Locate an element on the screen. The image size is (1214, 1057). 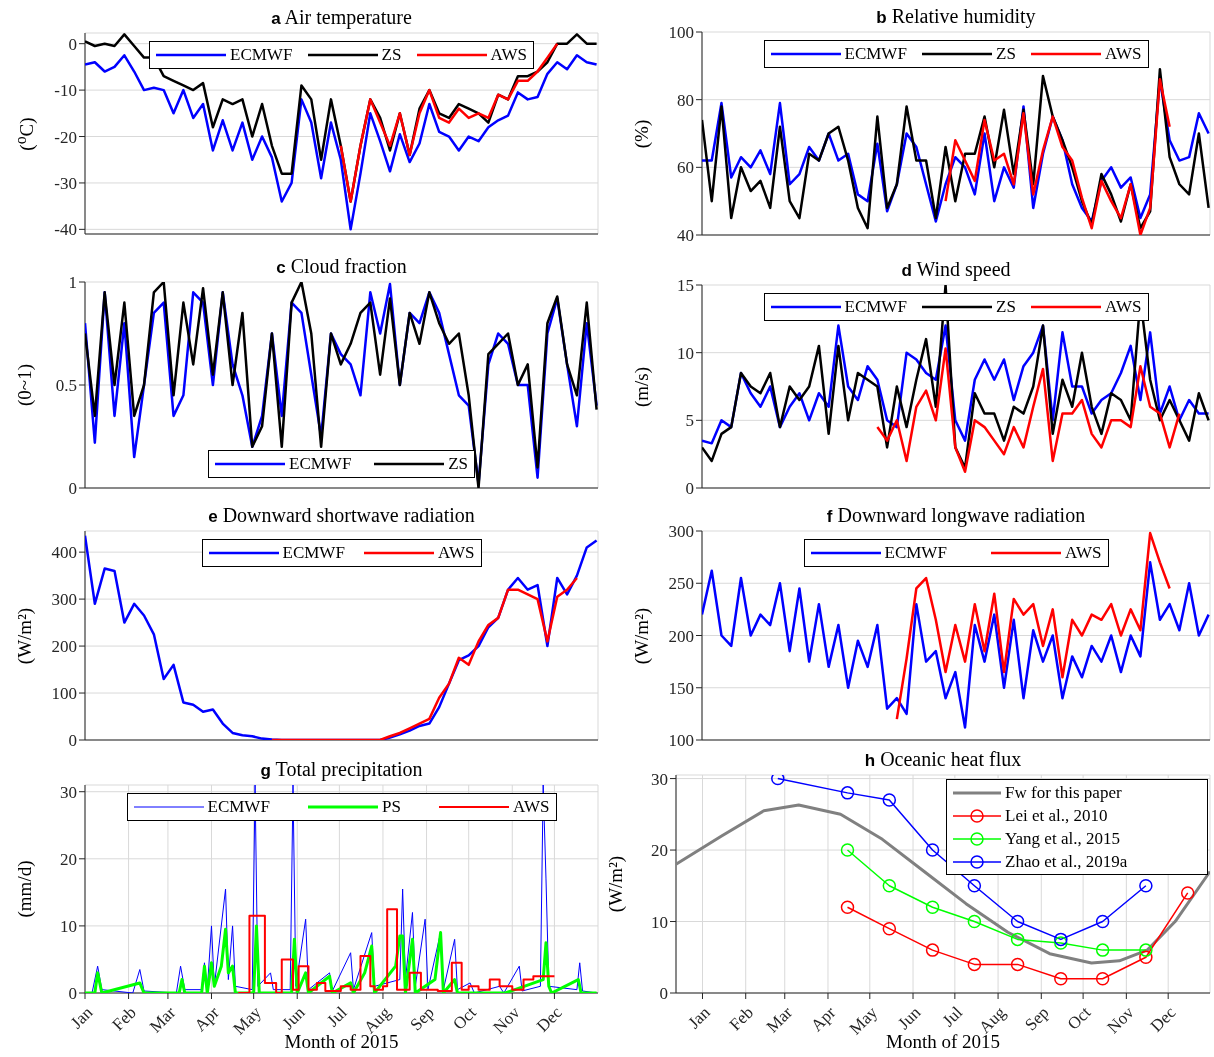
y-tick-label: 400 is located at coordinates (64, 553).